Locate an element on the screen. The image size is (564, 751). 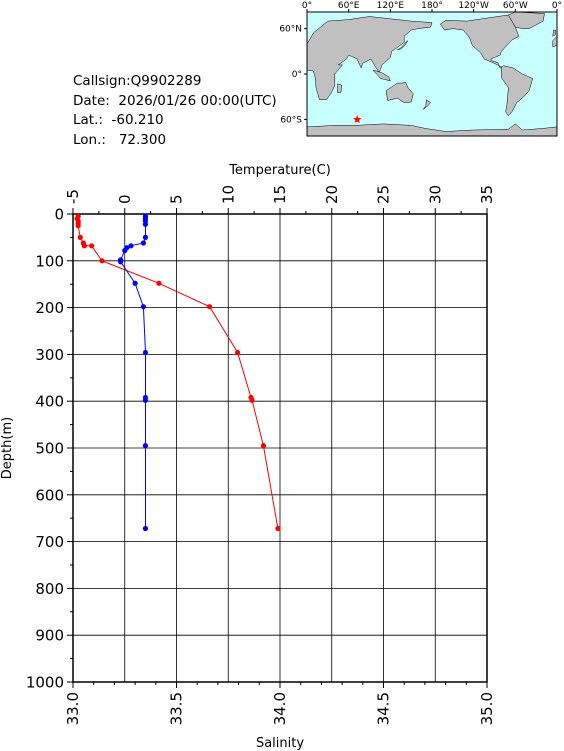
lon-text: Lon.: 72.300 is located at coordinates (120, 139).